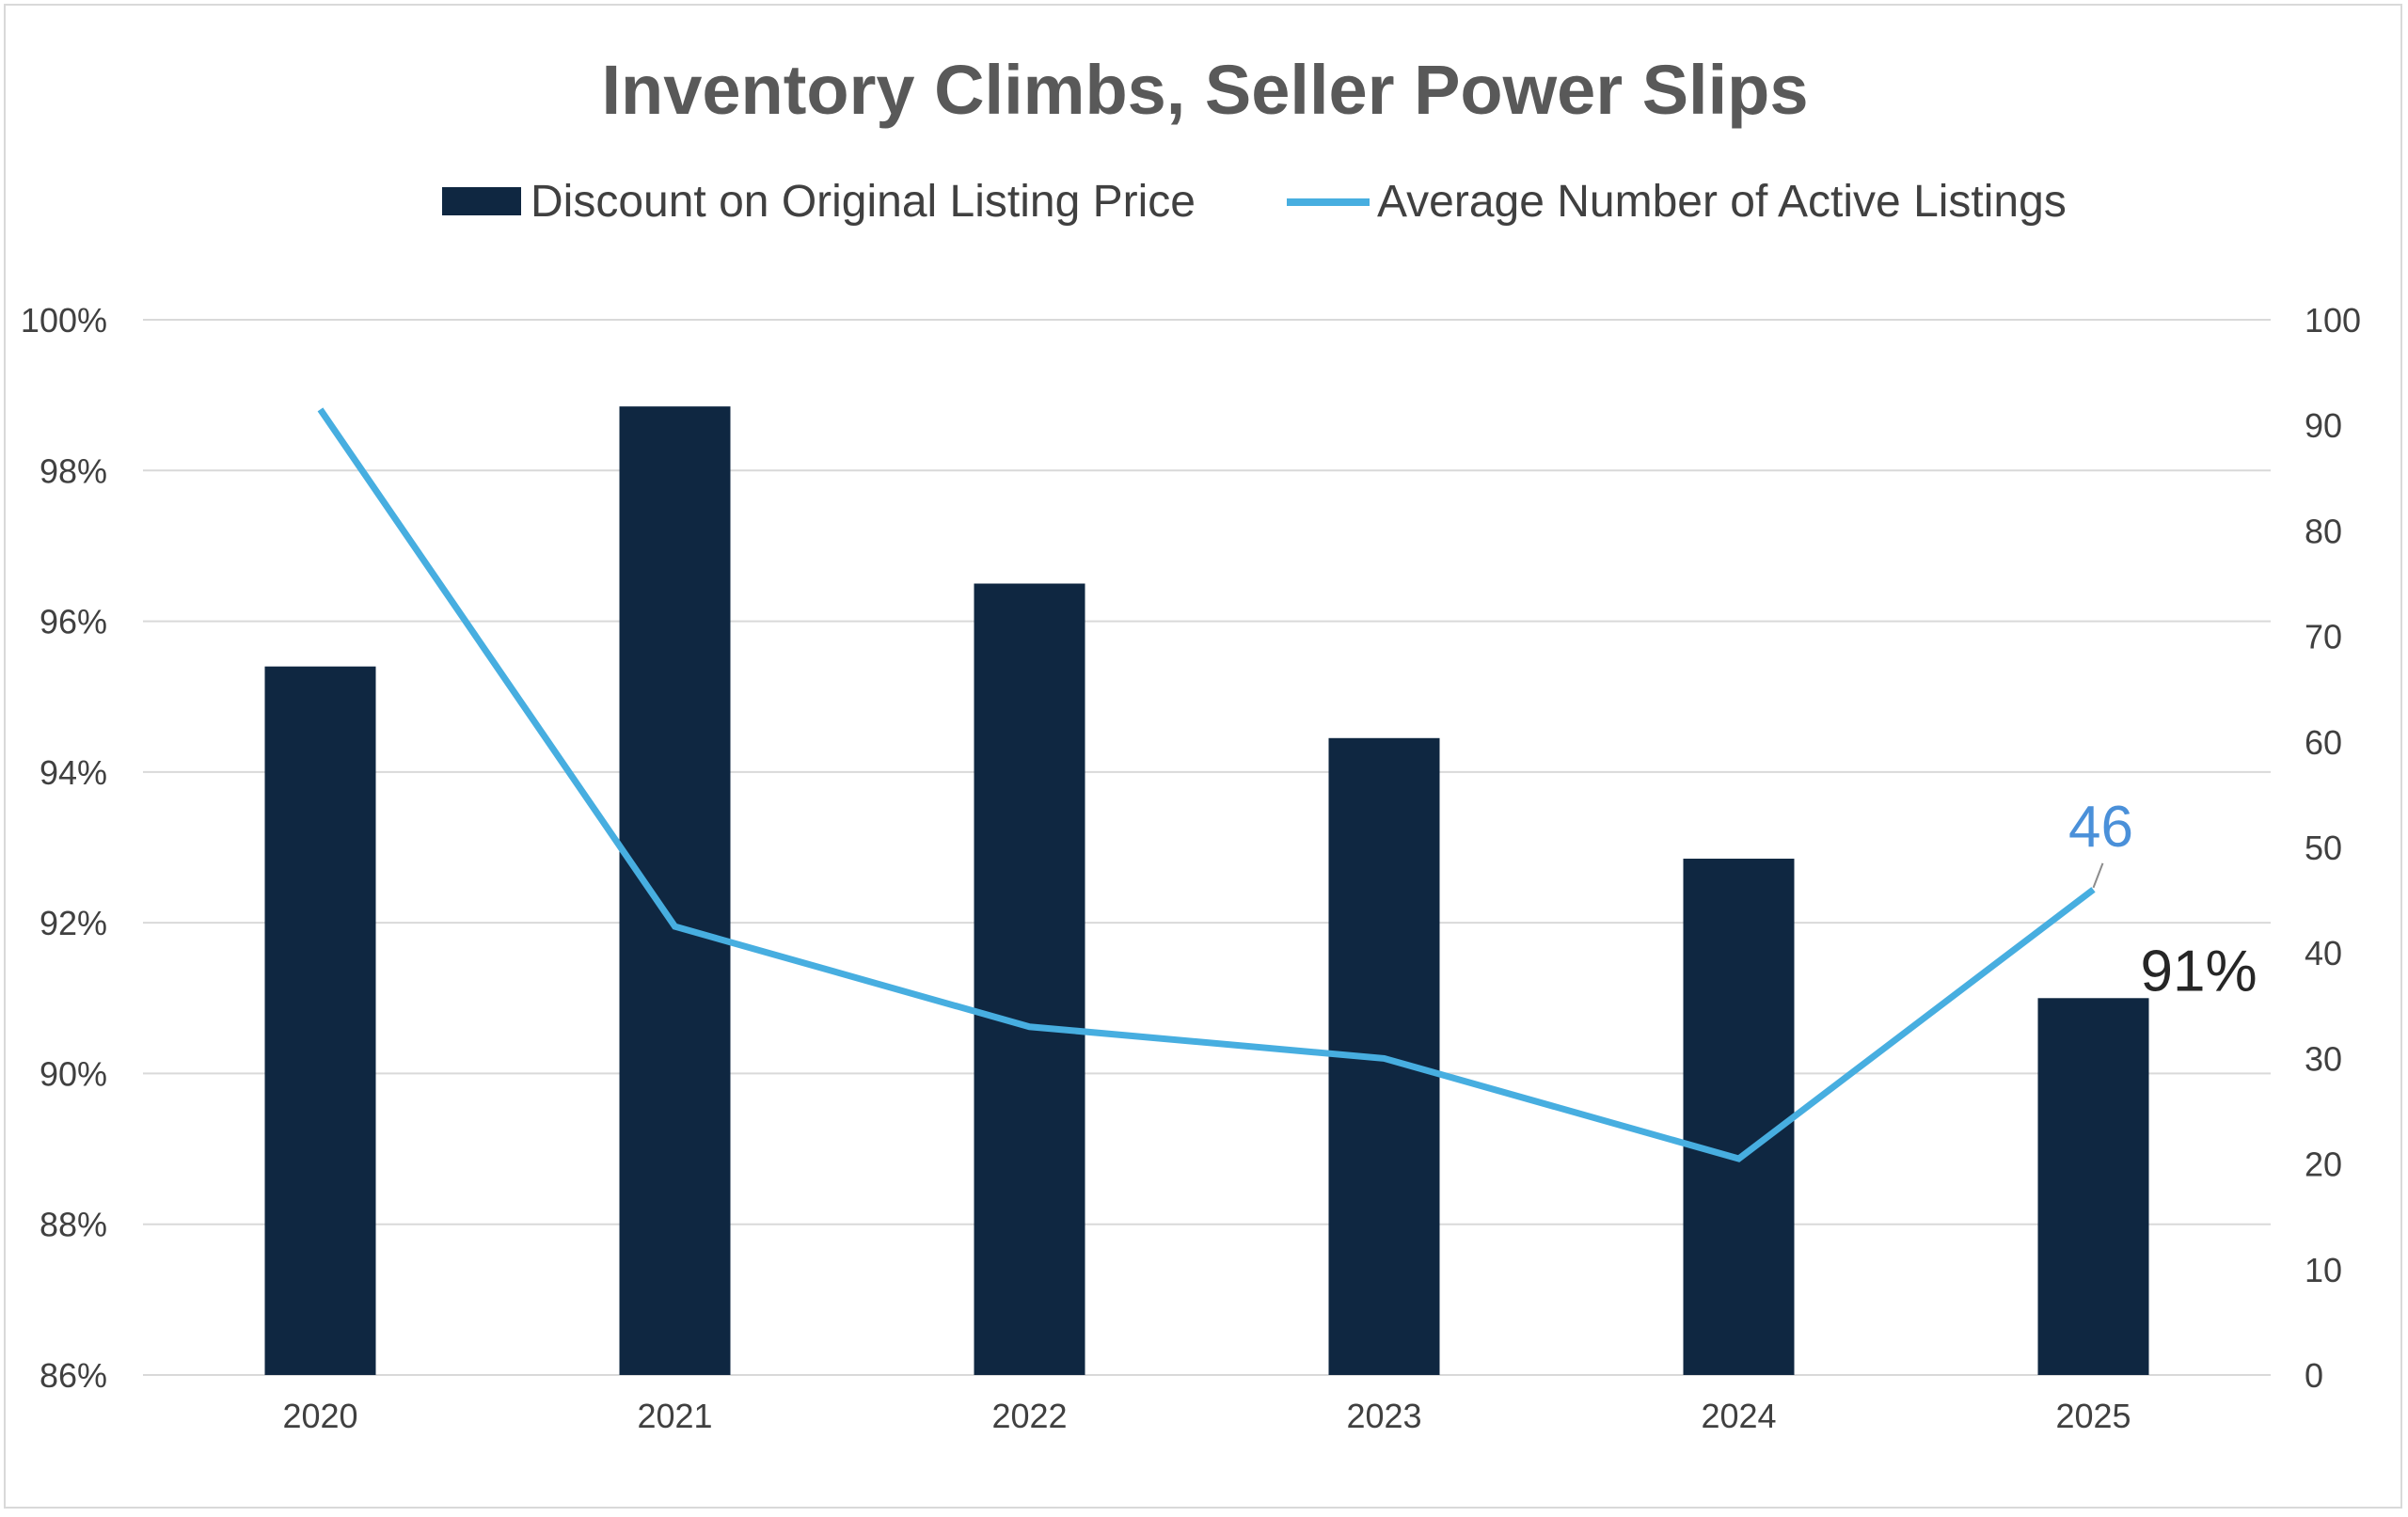 The height and width of the screenshot is (1517, 2408). Describe the element at coordinates (1739, 1416) in the screenshot. I see `x-tick-label: 2024` at that location.